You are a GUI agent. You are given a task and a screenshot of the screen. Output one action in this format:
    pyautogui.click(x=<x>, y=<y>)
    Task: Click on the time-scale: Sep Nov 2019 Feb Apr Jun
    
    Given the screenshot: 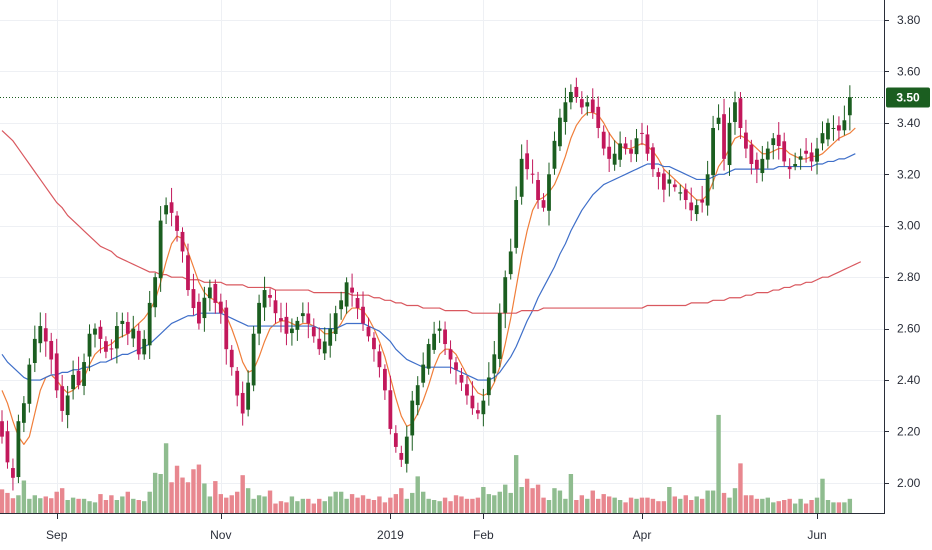 What is the action you would take?
    pyautogui.click(x=436, y=528)
    